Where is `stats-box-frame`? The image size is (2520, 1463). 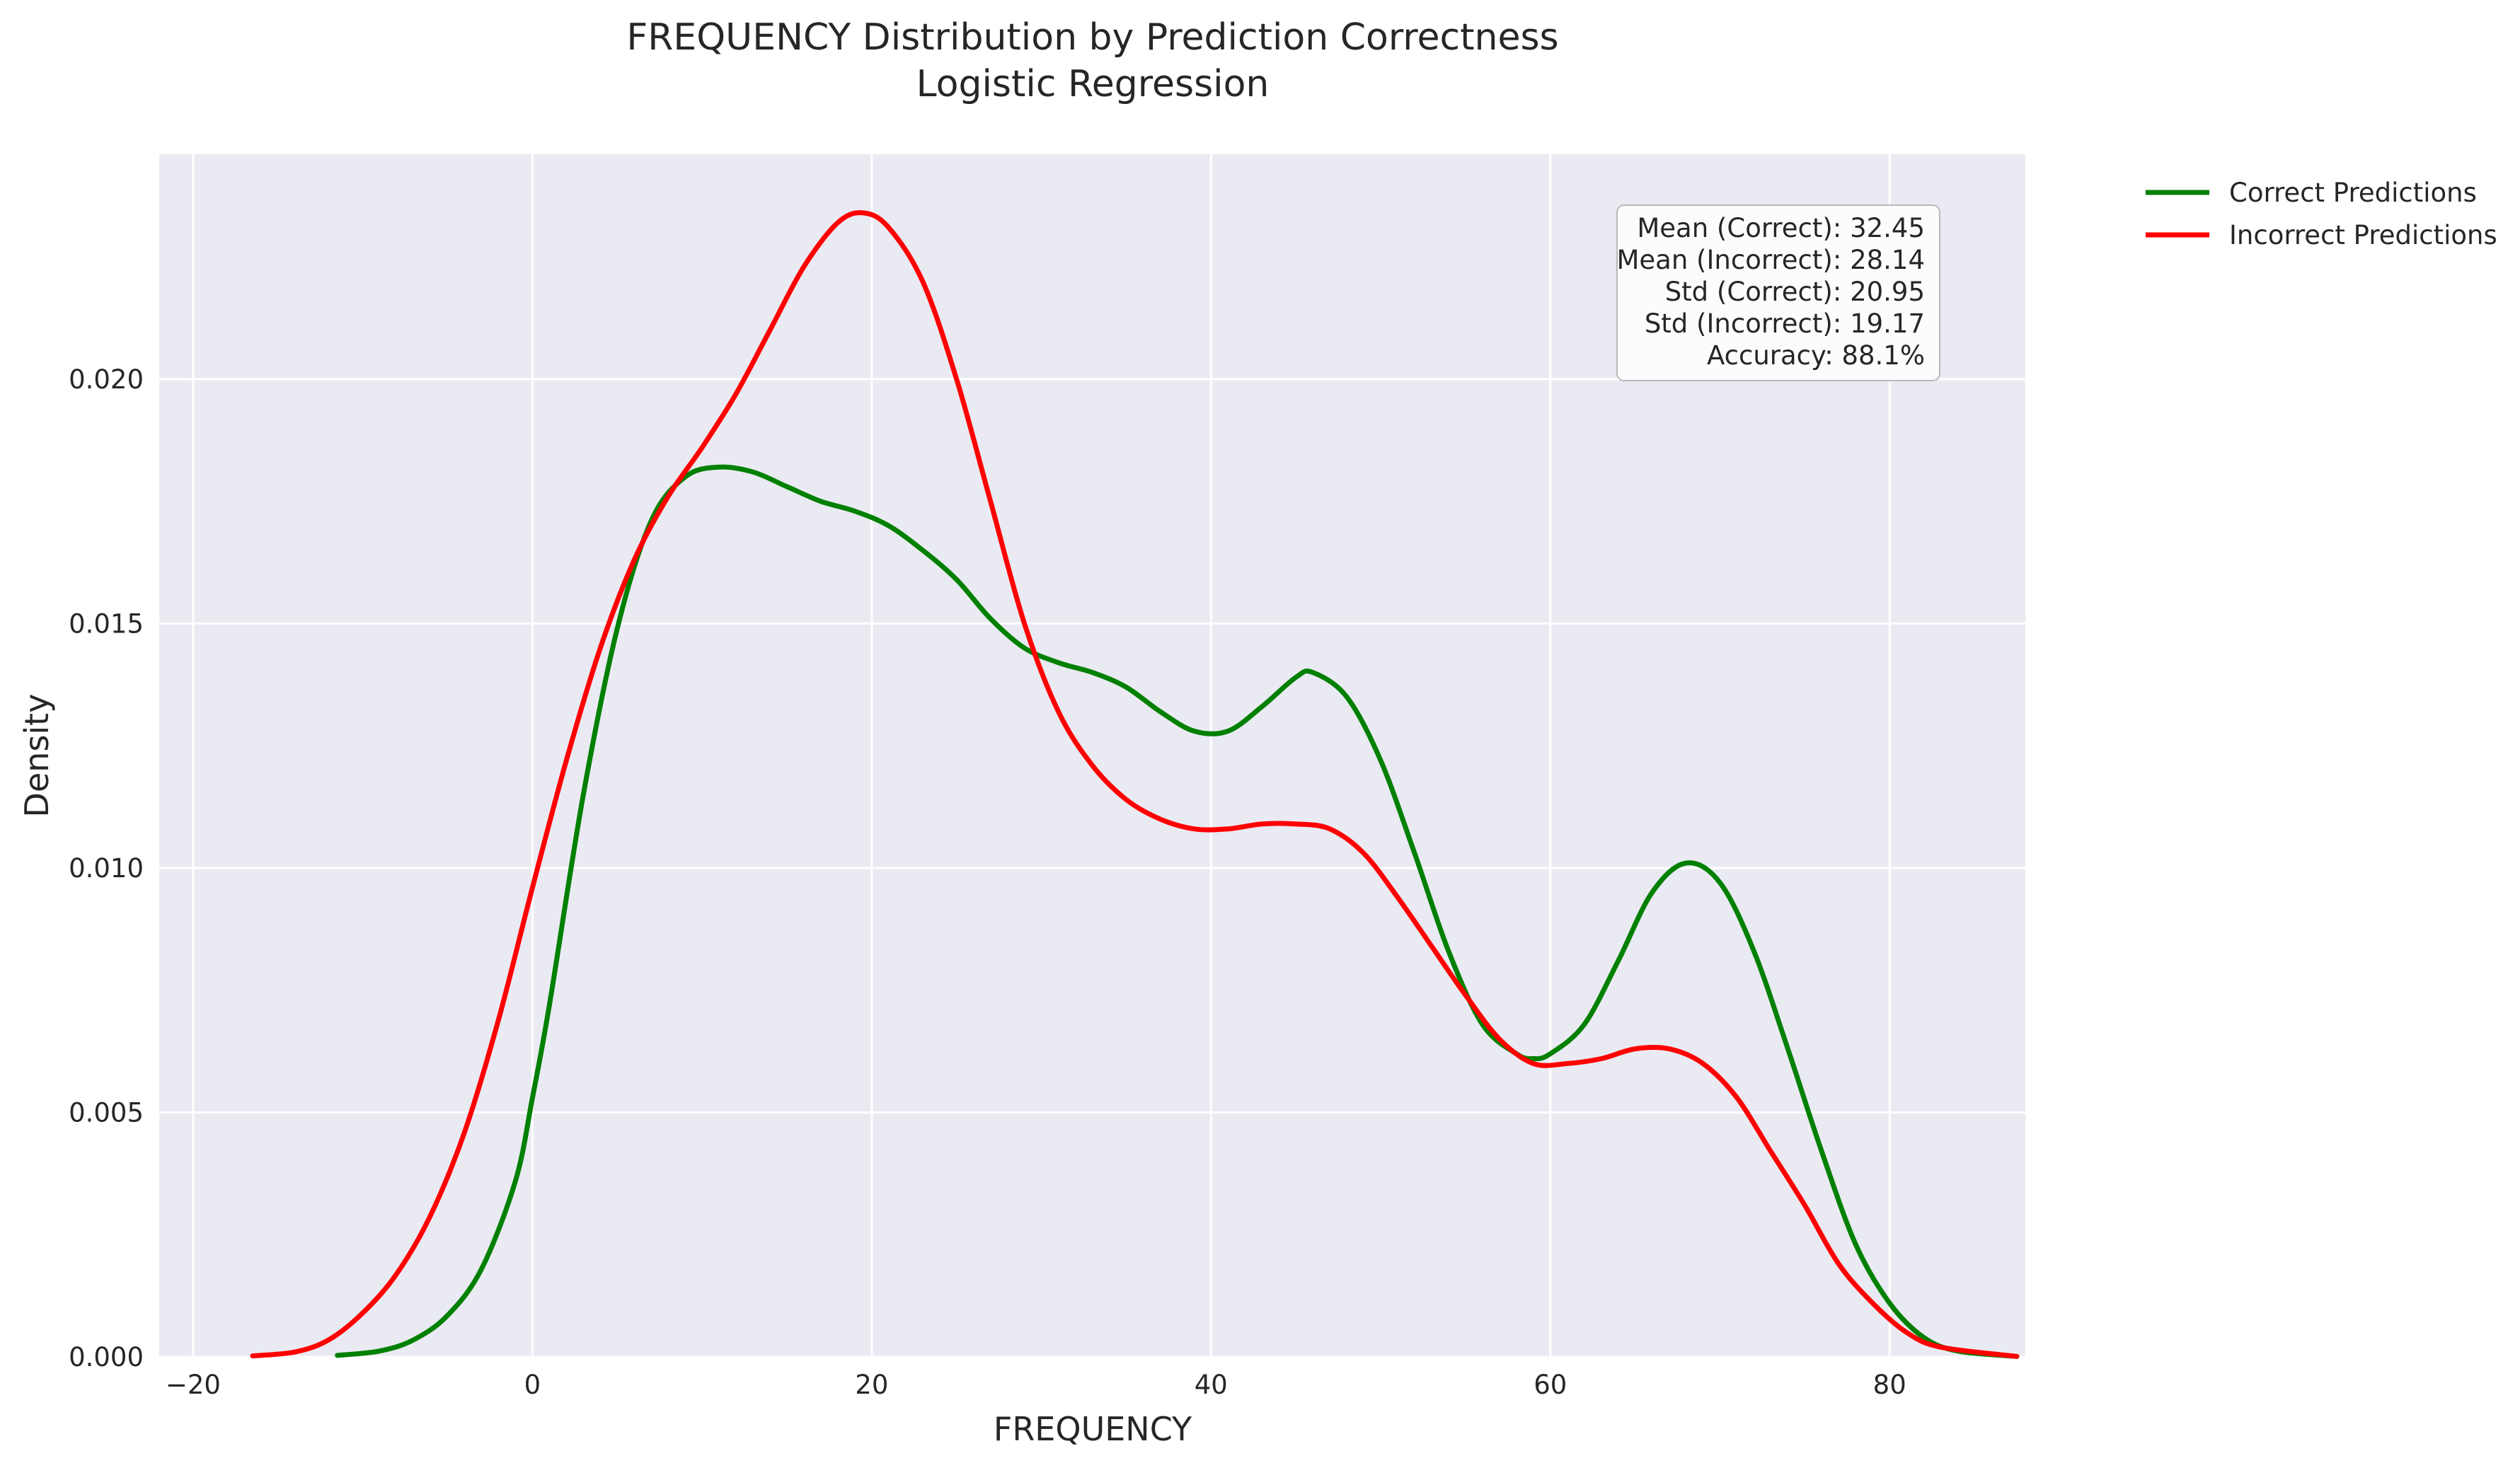 stats-box-frame is located at coordinates (1778, 292).